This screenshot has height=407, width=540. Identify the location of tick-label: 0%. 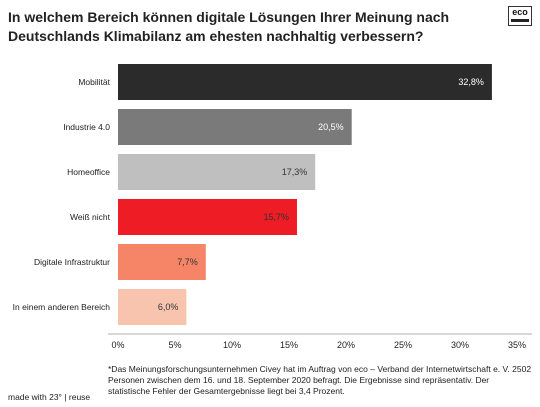
(117, 345).